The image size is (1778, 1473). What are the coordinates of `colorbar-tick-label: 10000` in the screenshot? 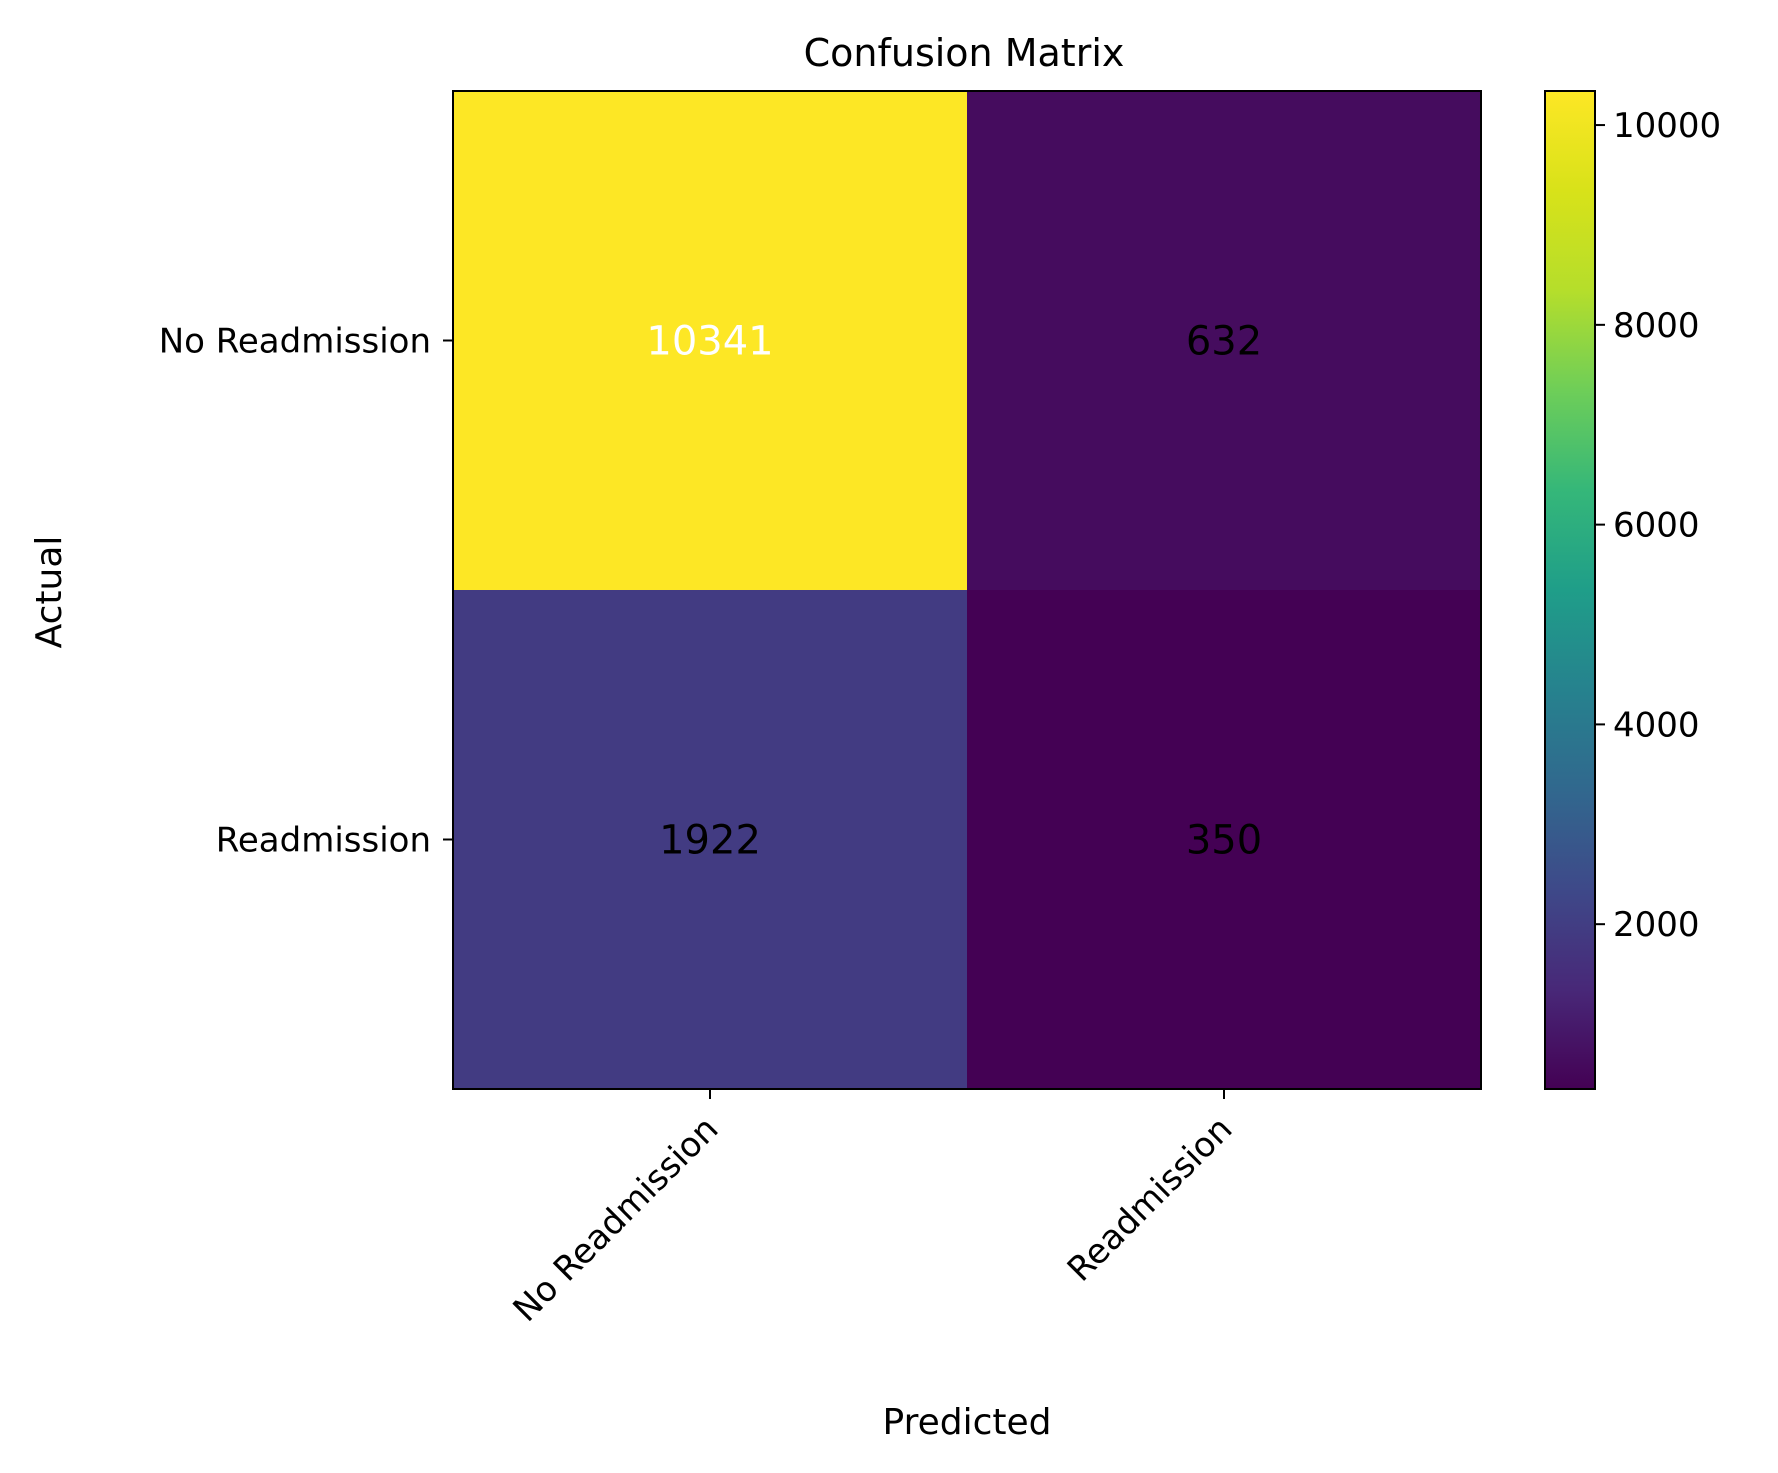 It's located at (1667, 126).